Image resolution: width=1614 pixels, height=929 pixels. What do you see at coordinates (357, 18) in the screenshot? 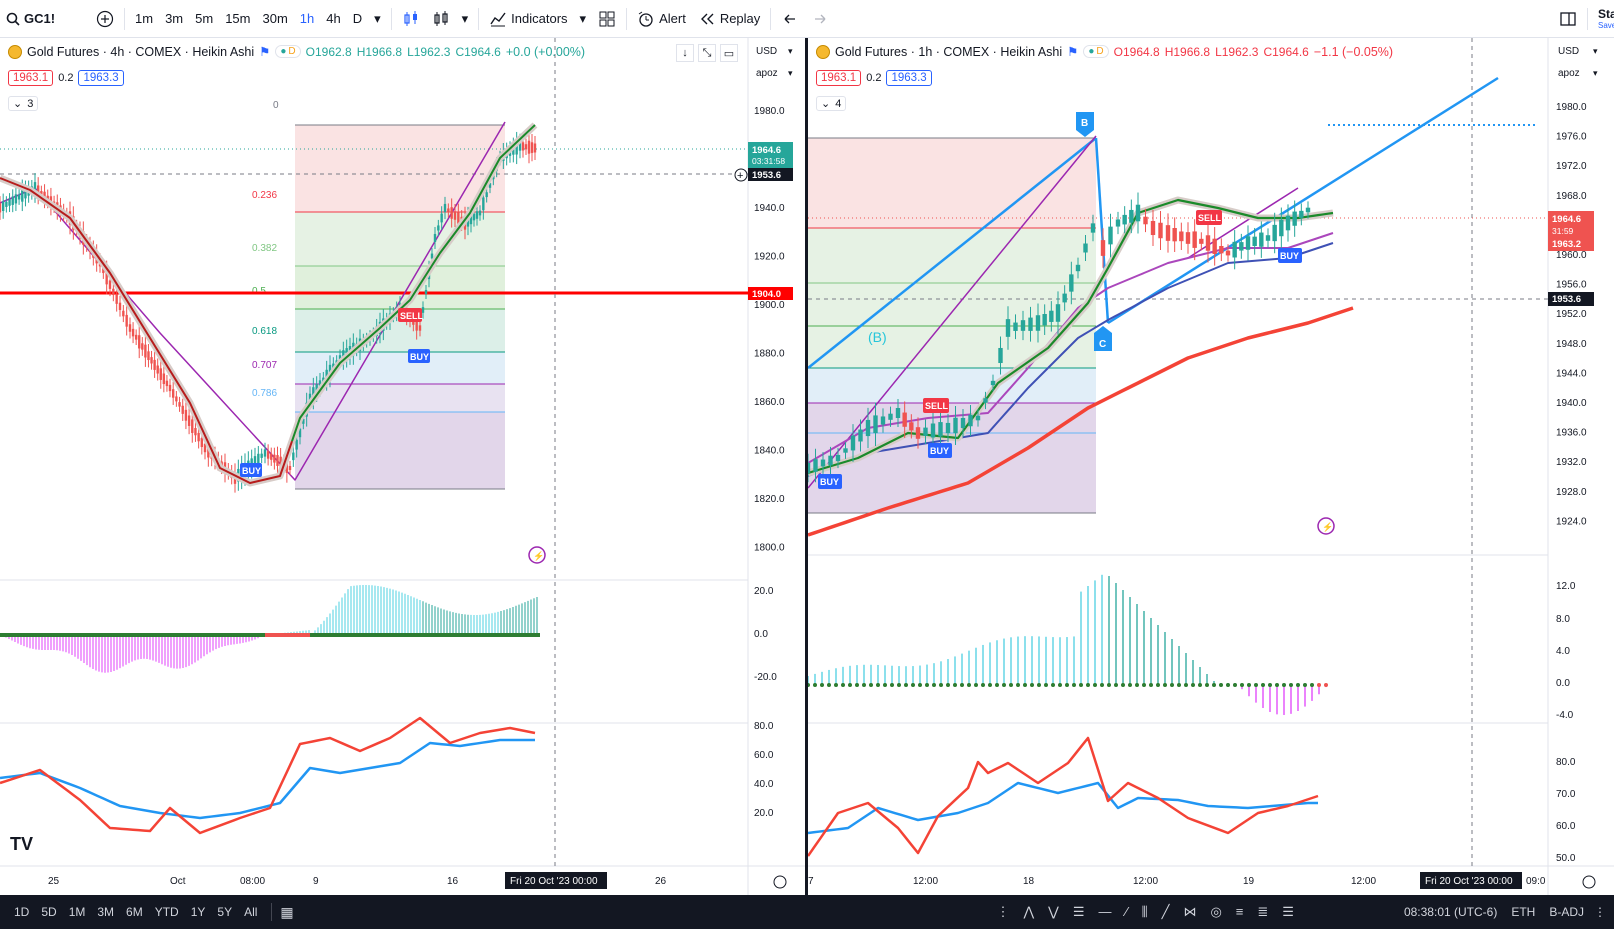
I see `interval-D: D` at bounding box center [357, 18].